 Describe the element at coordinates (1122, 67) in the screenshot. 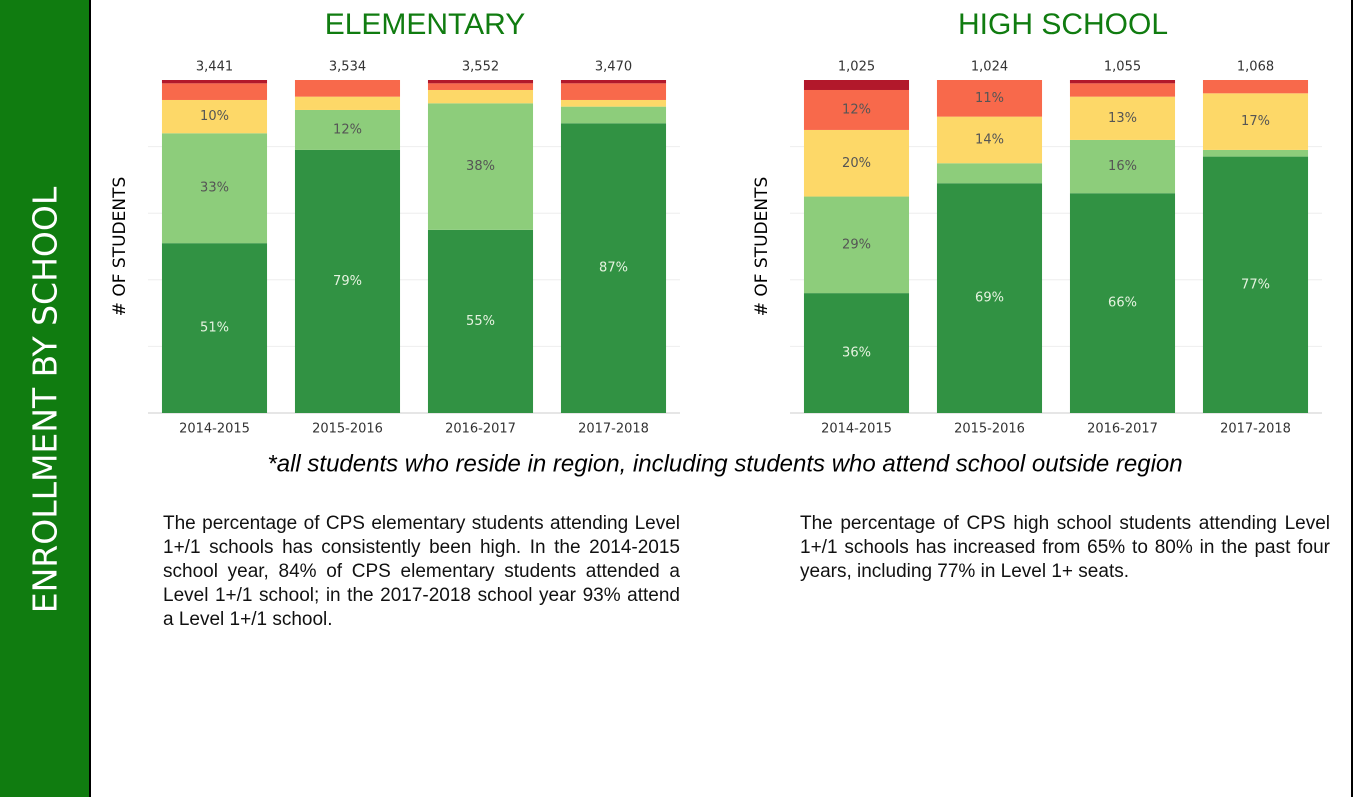

I see `total-label: 1,055` at that location.